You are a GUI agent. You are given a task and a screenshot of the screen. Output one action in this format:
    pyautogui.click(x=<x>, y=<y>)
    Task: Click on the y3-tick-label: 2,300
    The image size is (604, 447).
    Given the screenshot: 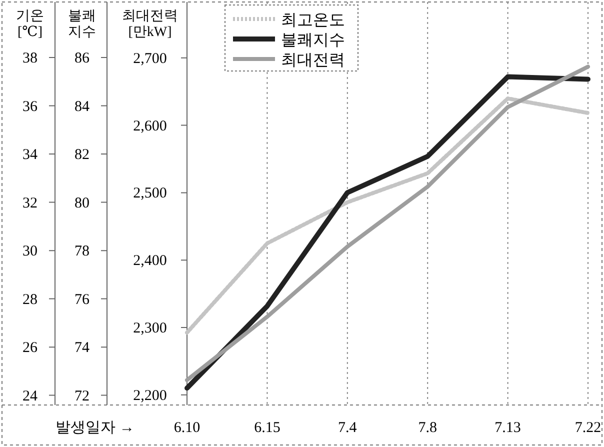 What is the action you would take?
    pyautogui.click(x=150, y=328)
    